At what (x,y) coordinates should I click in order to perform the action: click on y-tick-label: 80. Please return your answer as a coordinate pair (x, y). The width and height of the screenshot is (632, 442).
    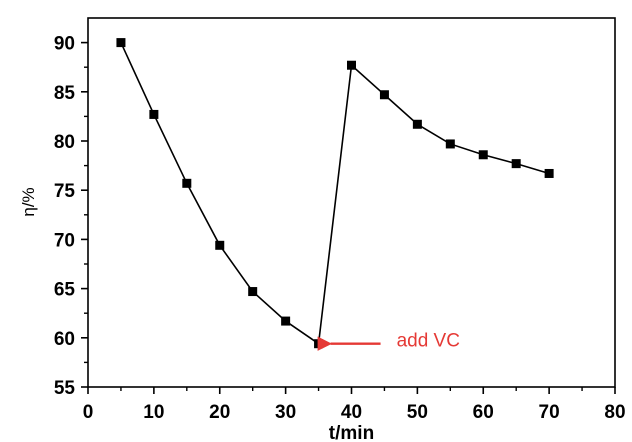
    Looking at the image, I should click on (64, 142).